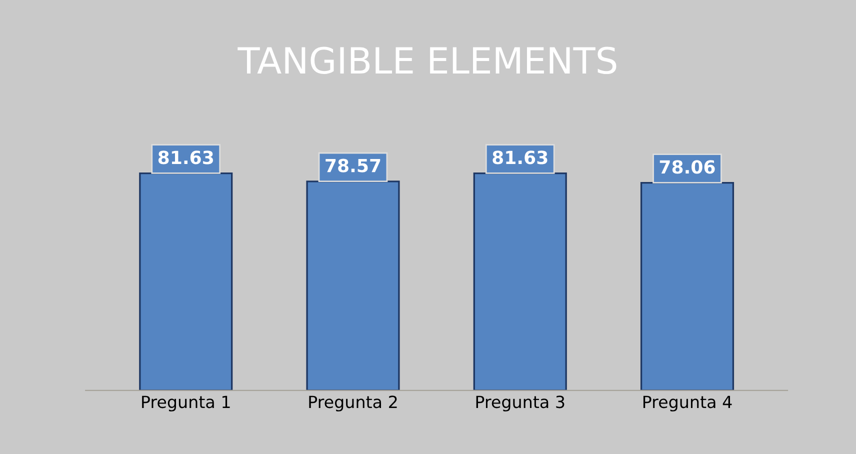 This screenshot has width=856, height=454. What do you see at coordinates (186, 404) in the screenshot?
I see `x-tick-label: Pregunta 1` at bounding box center [186, 404].